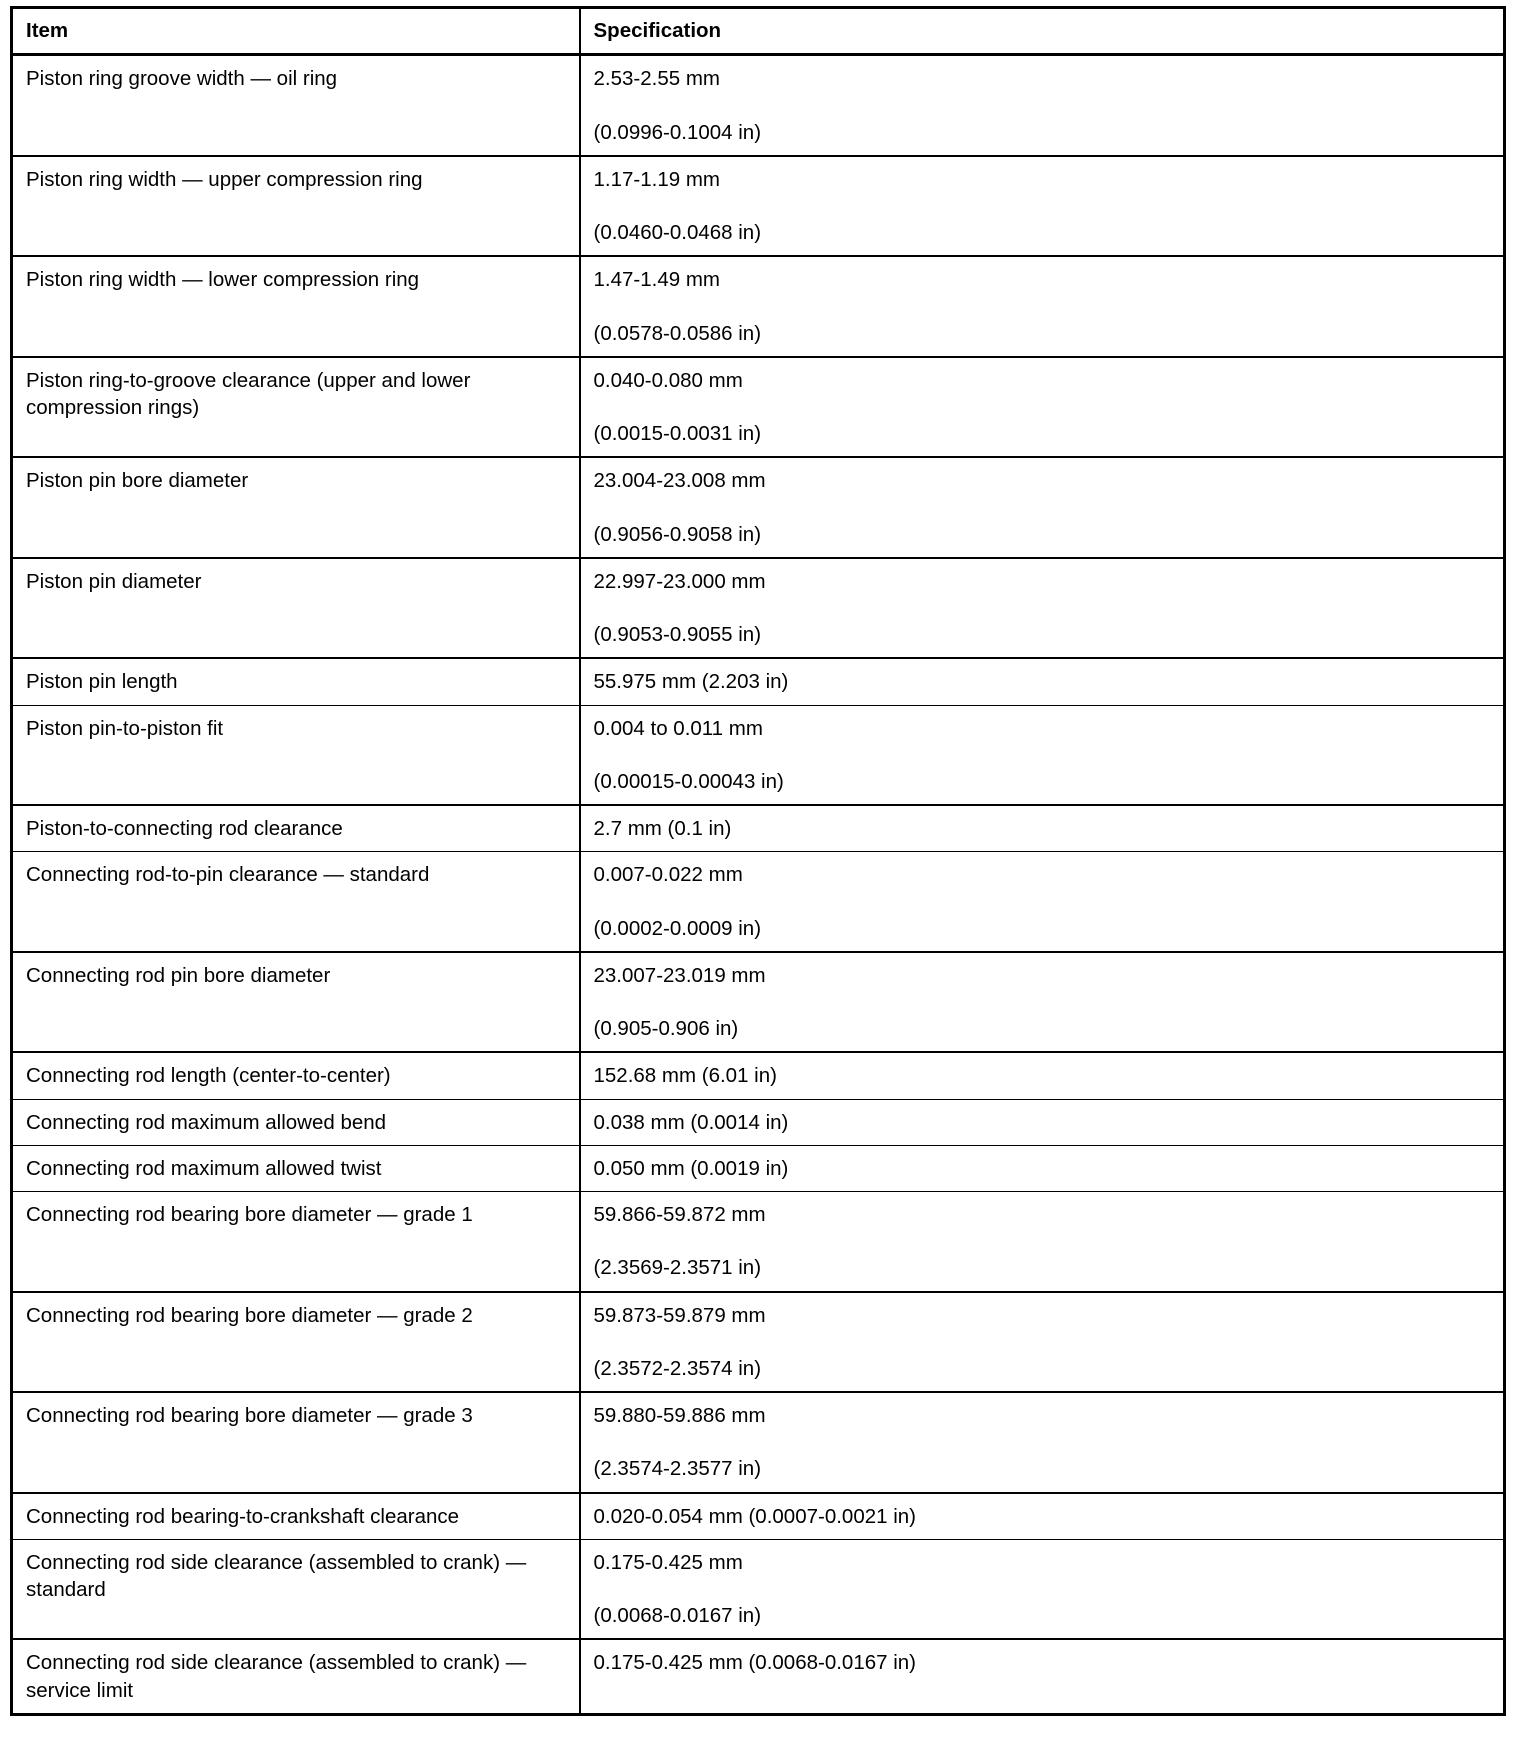  What do you see at coordinates (1042, 681) in the screenshot?
I see `cell-specification: 55.975 mm (2.203 in)` at bounding box center [1042, 681].